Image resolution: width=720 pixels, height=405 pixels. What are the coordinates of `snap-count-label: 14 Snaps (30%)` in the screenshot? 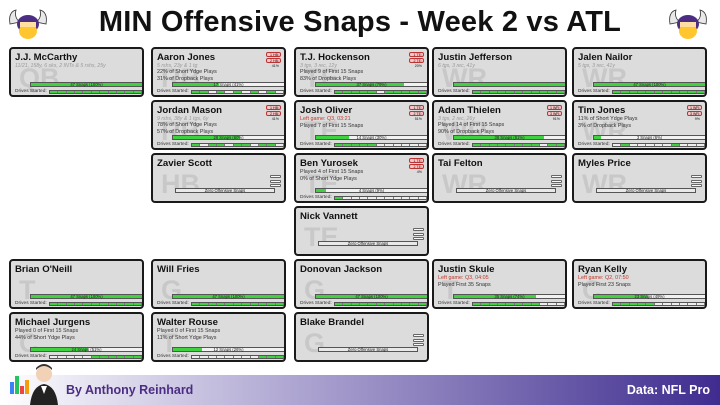 It's located at (371, 137).